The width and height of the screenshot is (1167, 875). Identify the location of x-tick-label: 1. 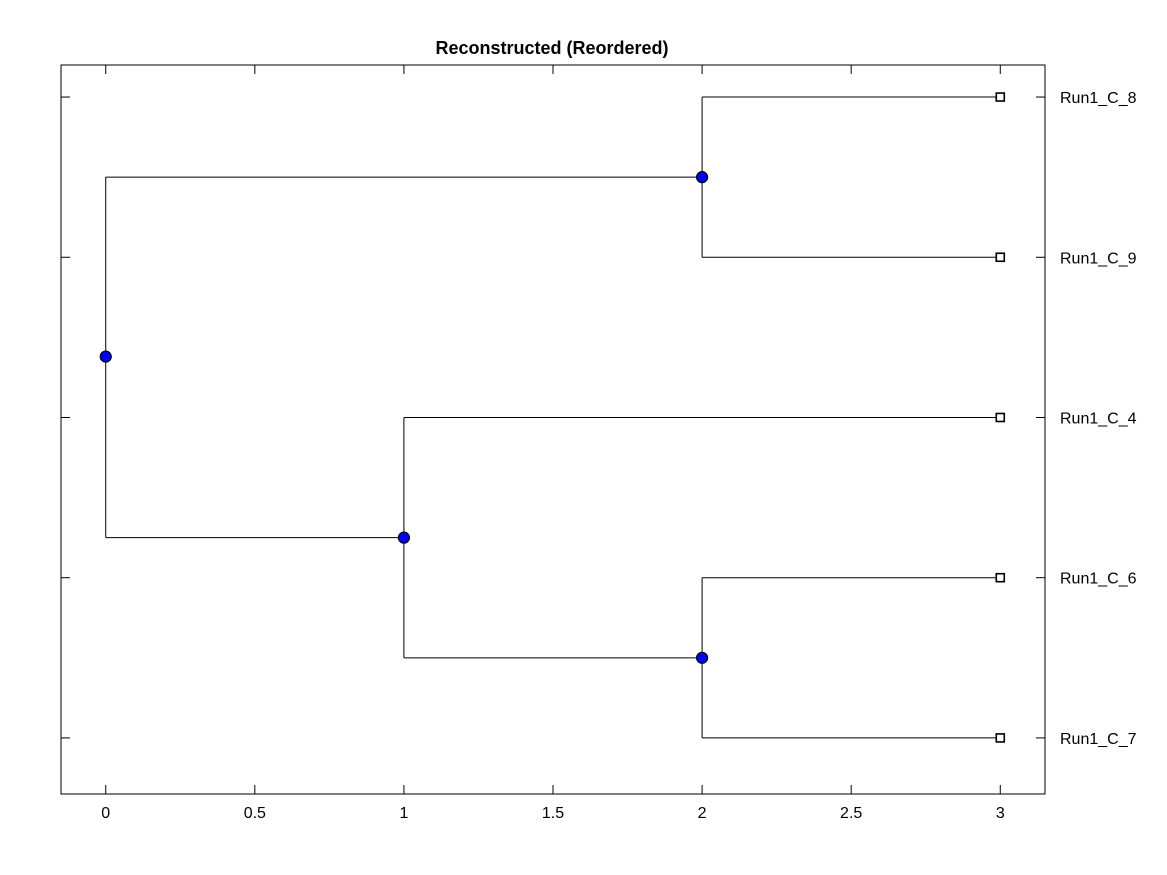
(403, 813).